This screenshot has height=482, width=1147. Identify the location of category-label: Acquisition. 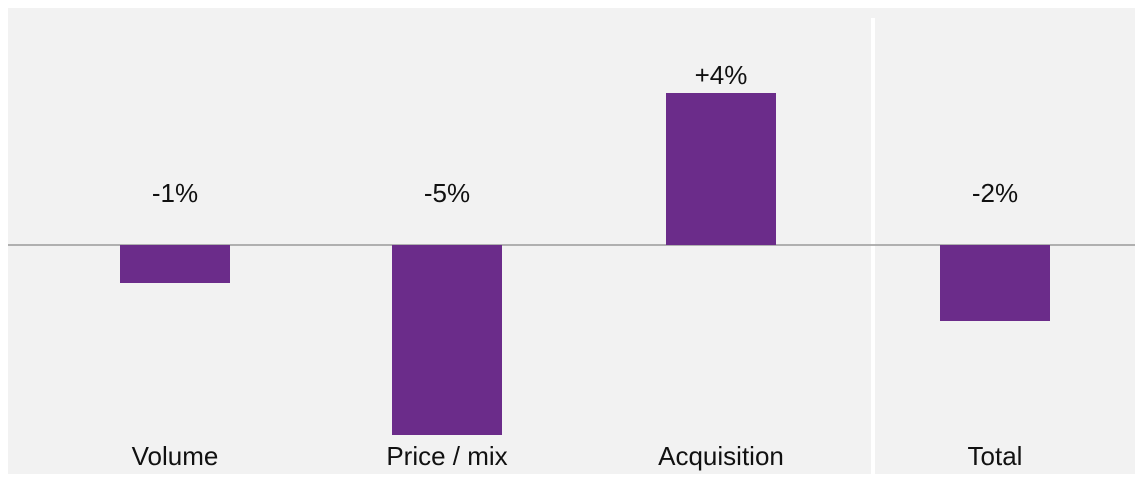
(721, 456).